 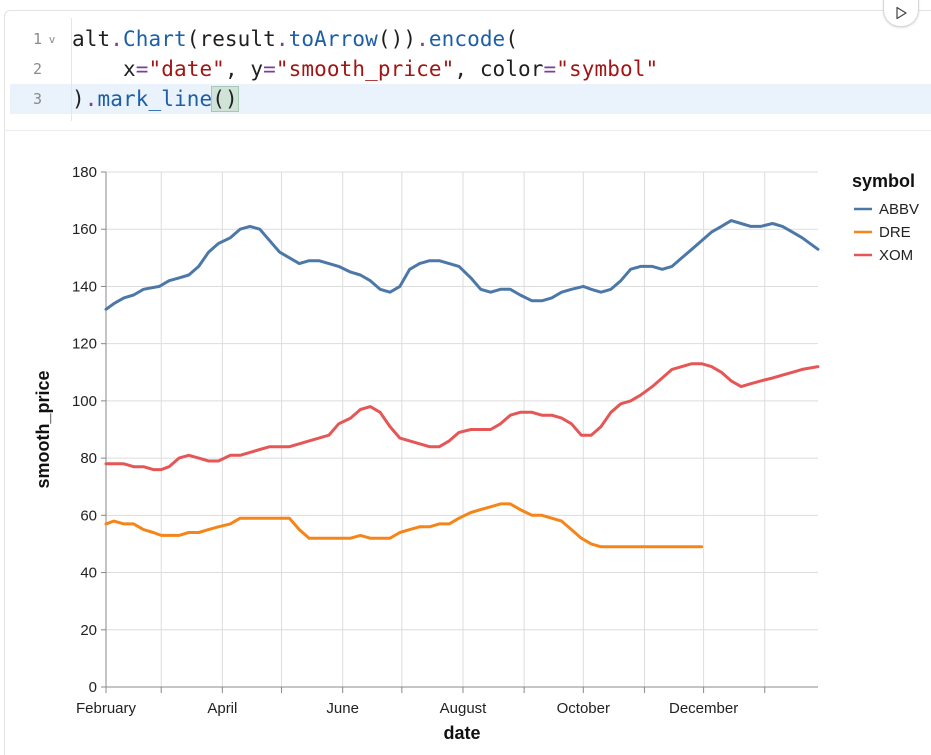 What do you see at coordinates (607, 69) in the screenshot?
I see `code-token: "symbol"` at bounding box center [607, 69].